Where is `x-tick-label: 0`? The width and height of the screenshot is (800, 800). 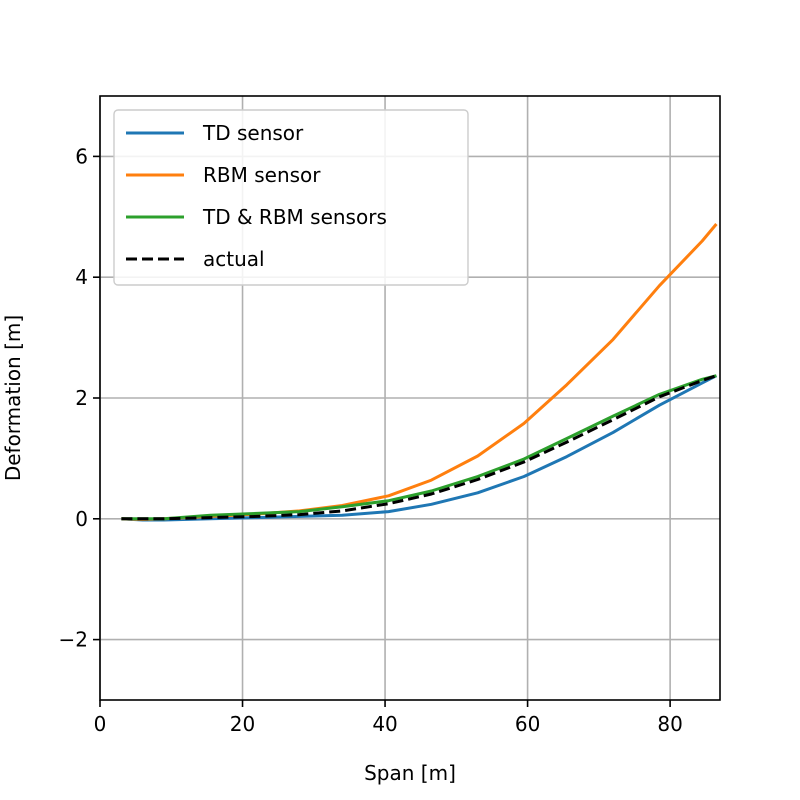
x-tick-label: 0 is located at coordinates (100, 724).